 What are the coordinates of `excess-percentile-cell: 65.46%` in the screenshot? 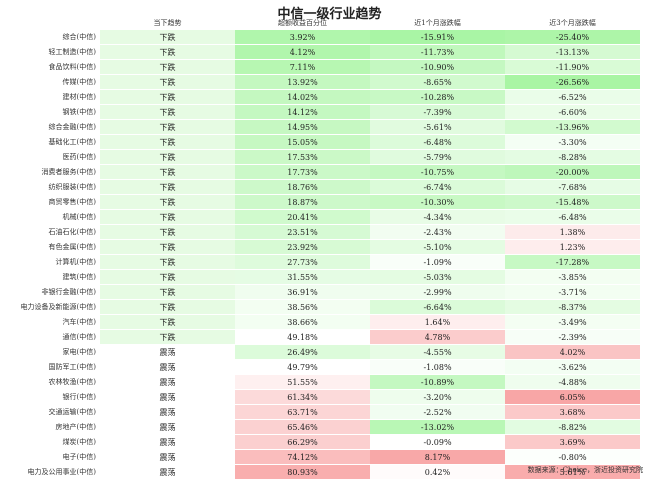 It's located at (302, 427).